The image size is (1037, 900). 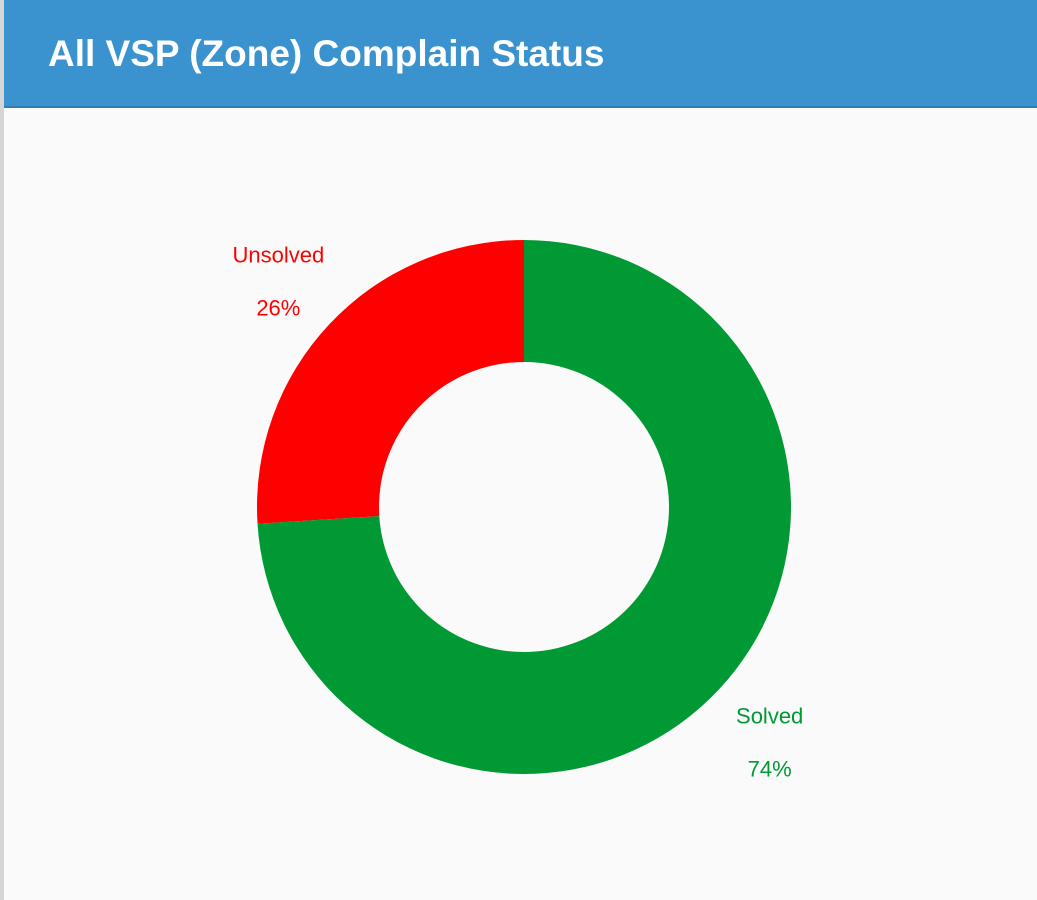 What do you see at coordinates (326, 53) in the screenshot?
I see `panel-title: All VSP (Zone) Complain Status` at bounding box center [326, 53].